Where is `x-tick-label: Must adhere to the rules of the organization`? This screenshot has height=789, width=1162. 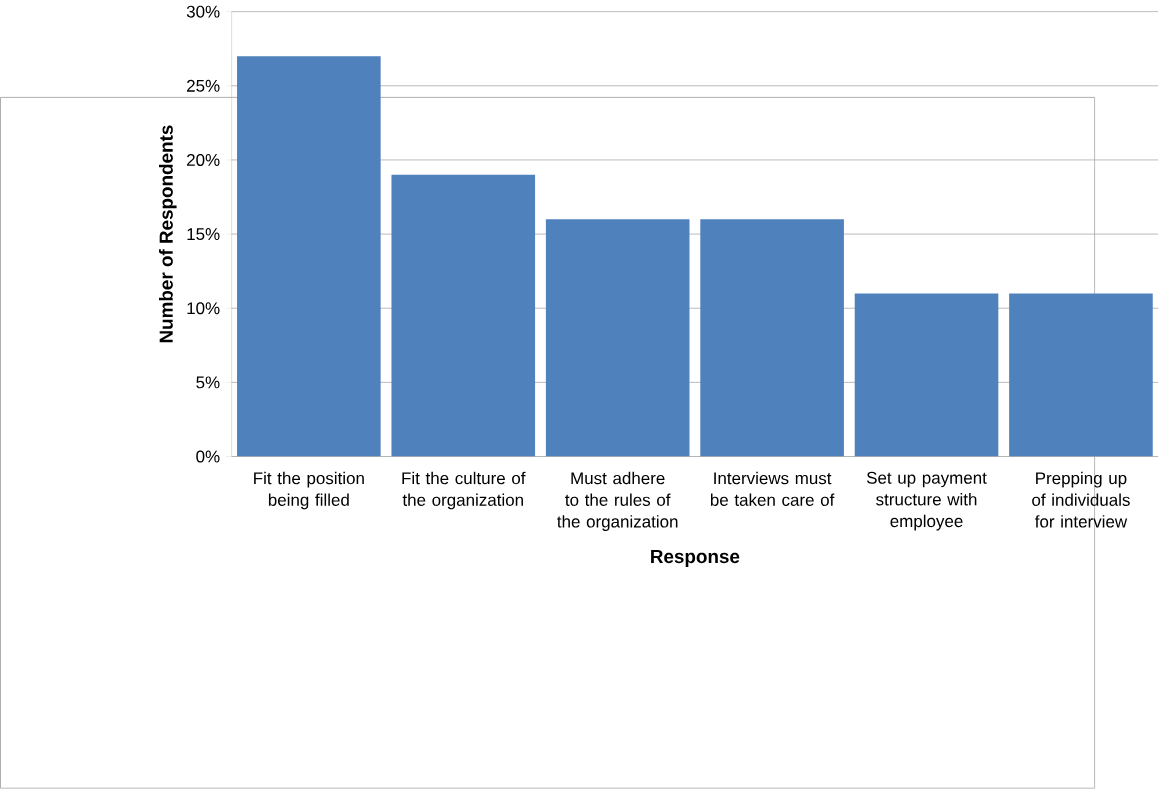
x-tick-label: Must adhere to the rules of the organization is located at coordinates (617, 501).